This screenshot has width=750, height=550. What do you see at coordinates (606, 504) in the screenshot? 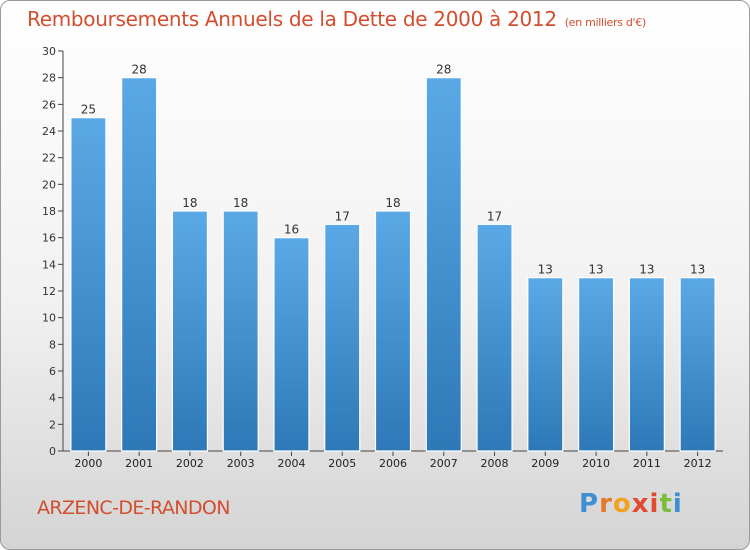
I see `logo-letter: r` at bounding box center [606, 504].